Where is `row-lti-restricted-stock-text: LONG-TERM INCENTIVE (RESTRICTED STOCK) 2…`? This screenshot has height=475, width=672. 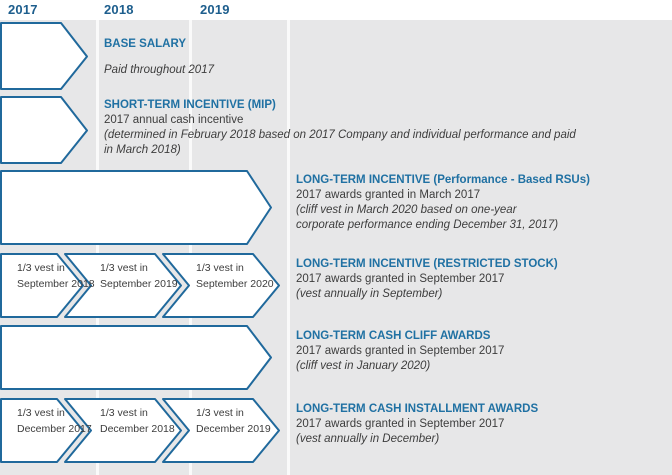 row-lti-restricted-stock-text: LONG-TERM INCENTIVE (RESTRICTED STOCK) 2… is located at coordinates (427, 279).